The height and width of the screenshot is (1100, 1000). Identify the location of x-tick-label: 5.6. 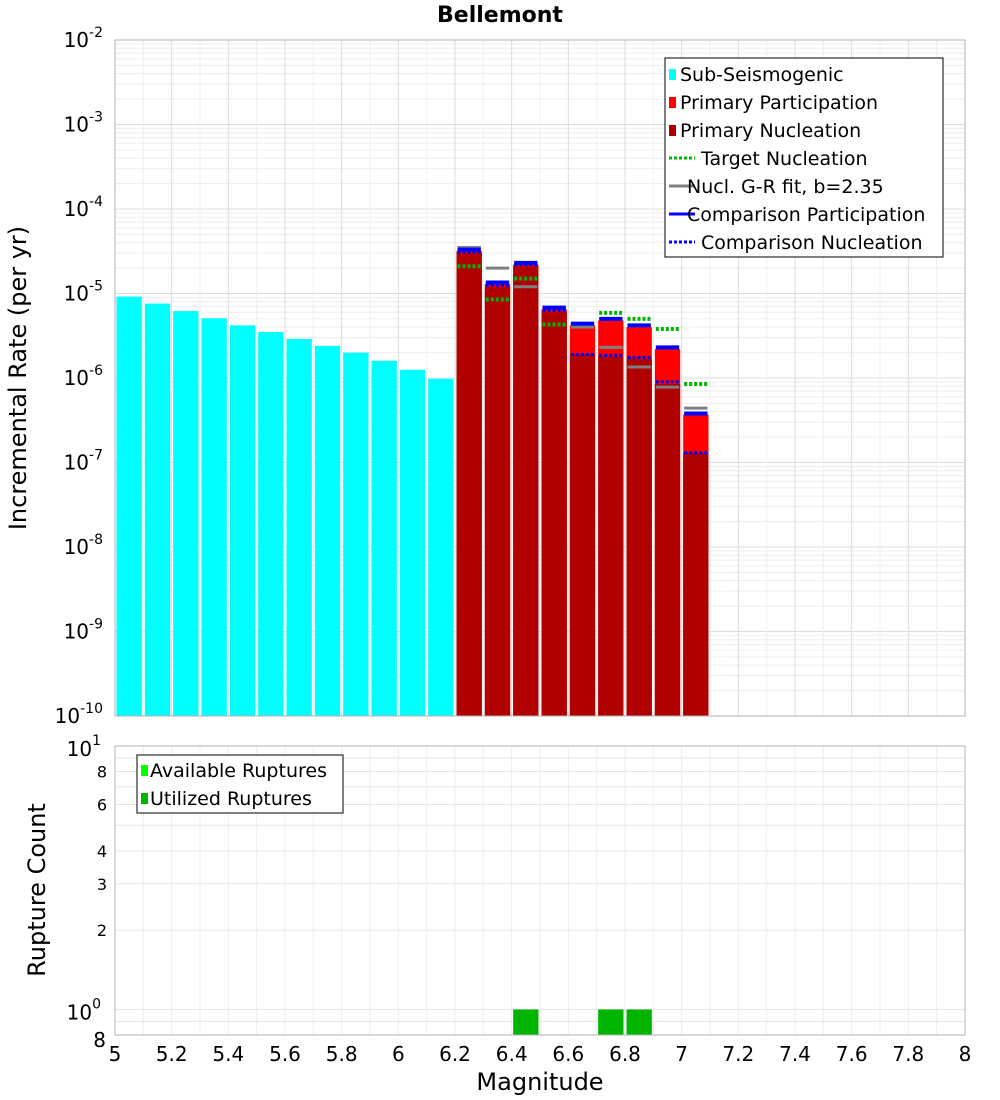
(285, 1054).